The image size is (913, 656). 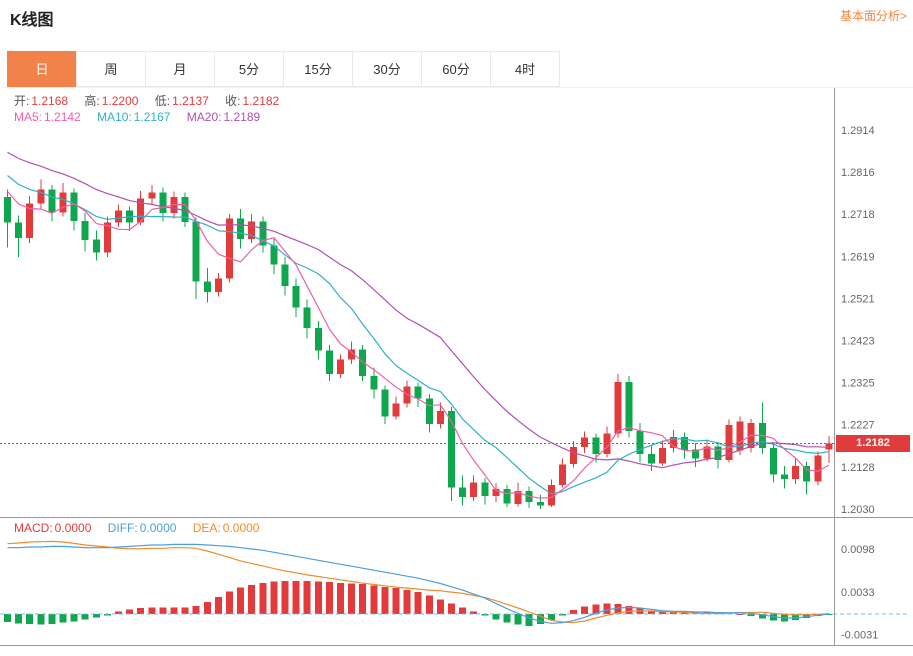 What do you see at coordinates (249, 69) in the screenshot?
I see `tab-5min: 5分` at bounding box center [249, 69].